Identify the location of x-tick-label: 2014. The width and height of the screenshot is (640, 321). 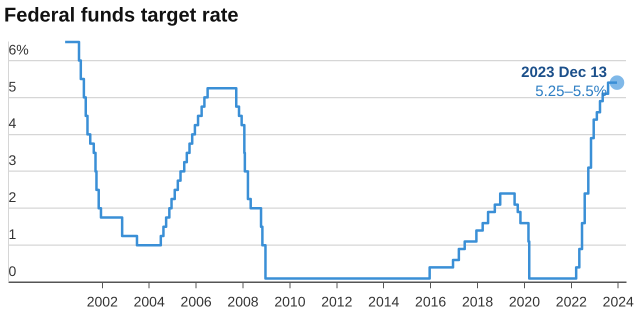
(384, 301).